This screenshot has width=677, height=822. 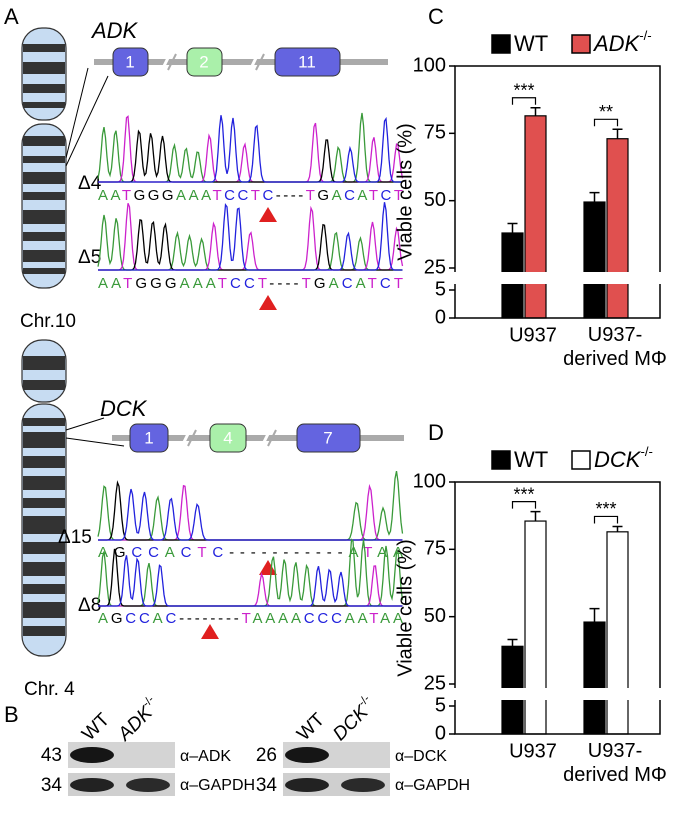 What do you see at coordinates (327, 437) in the screenshot?
I see `exon-label: 7` at bounding box center [327, 437].